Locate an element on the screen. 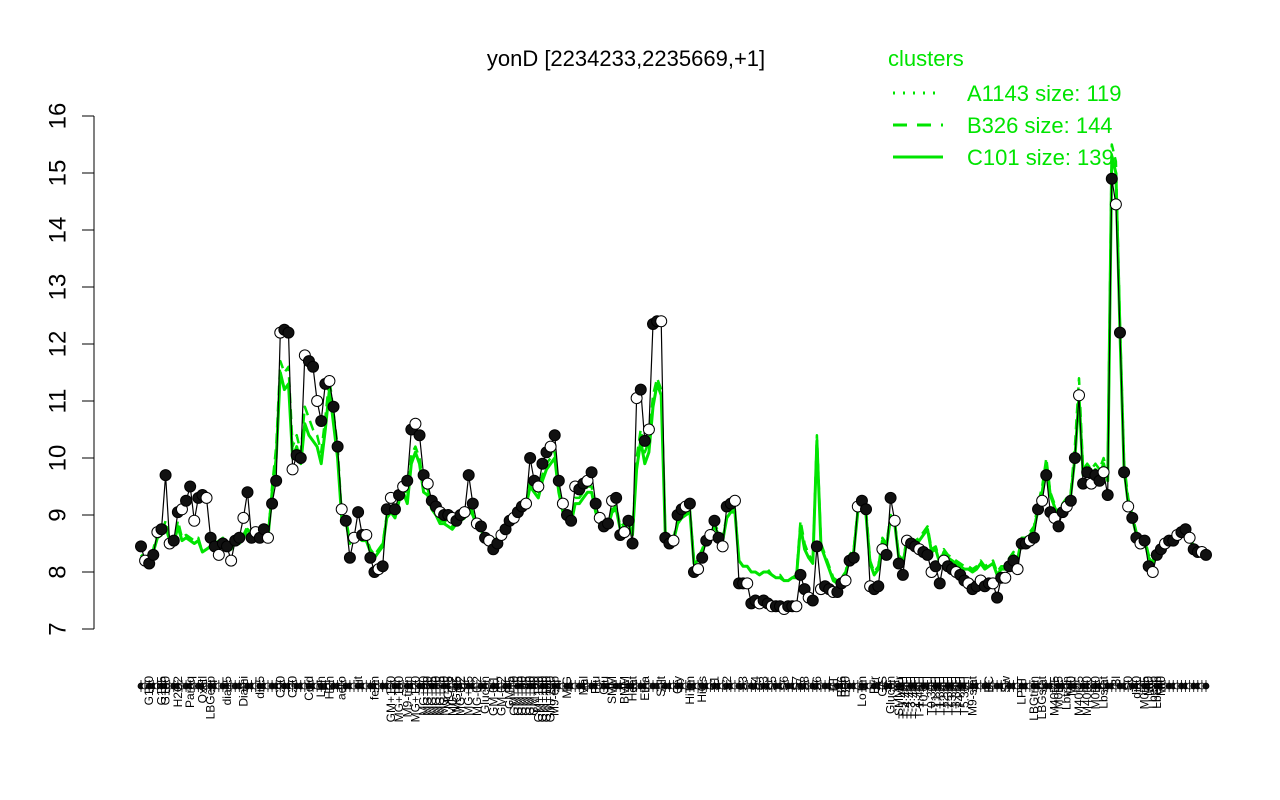 The width and height of the screenshot is (1280, 800). x-tick-label: C30 is located at coordinates (293, 687).